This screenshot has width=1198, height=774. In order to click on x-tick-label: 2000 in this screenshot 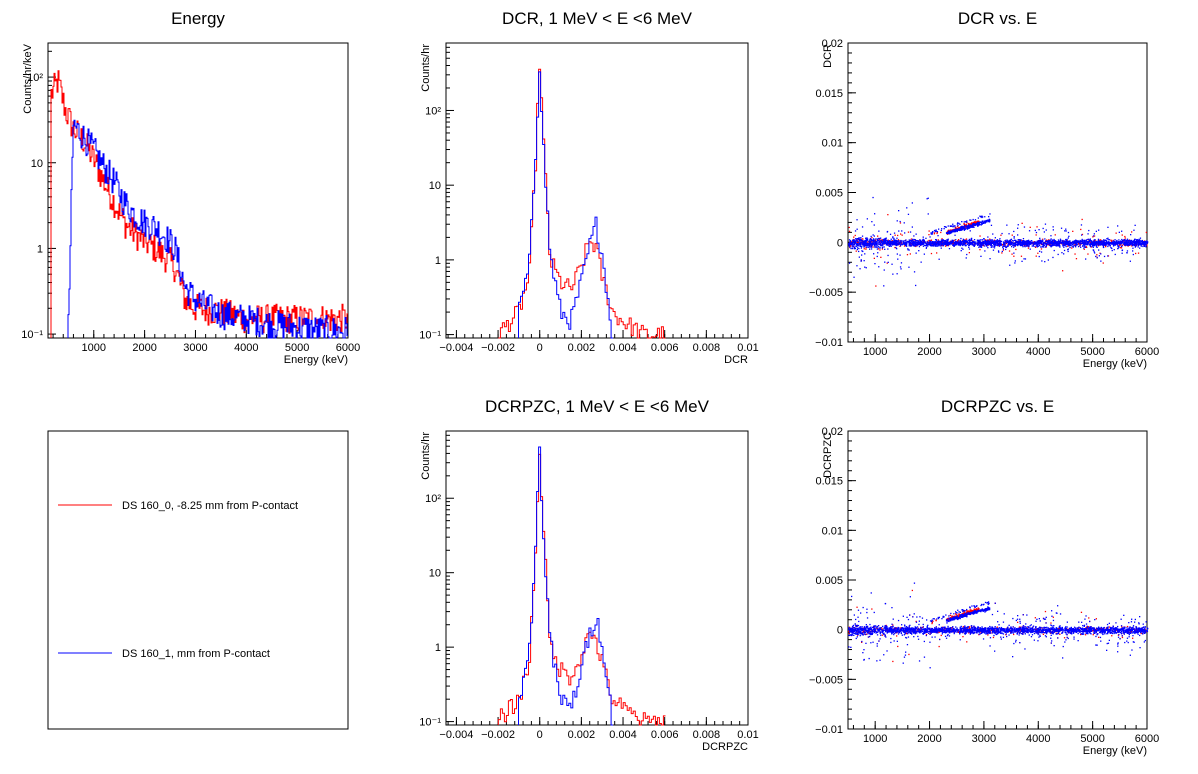, I will do `click(144, 348)`.